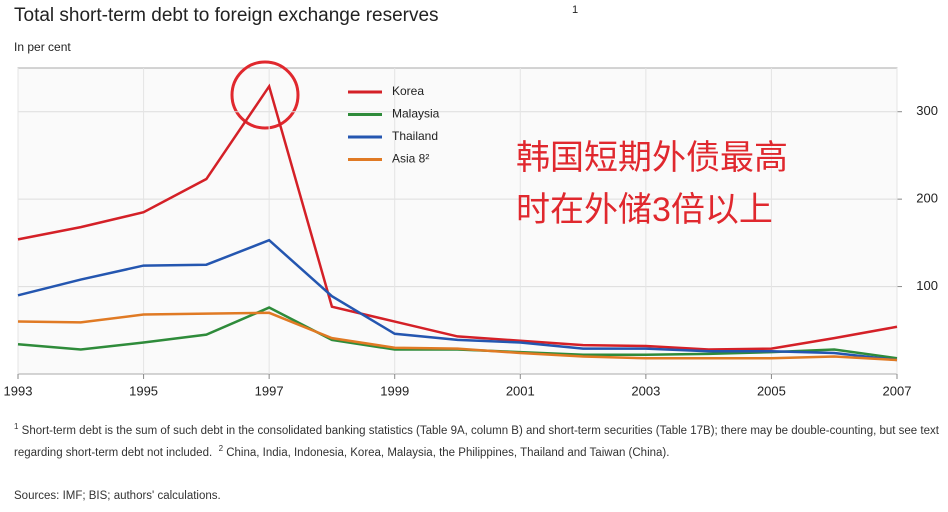  I want to click on y-tick-label: 100, so click(927, 285).